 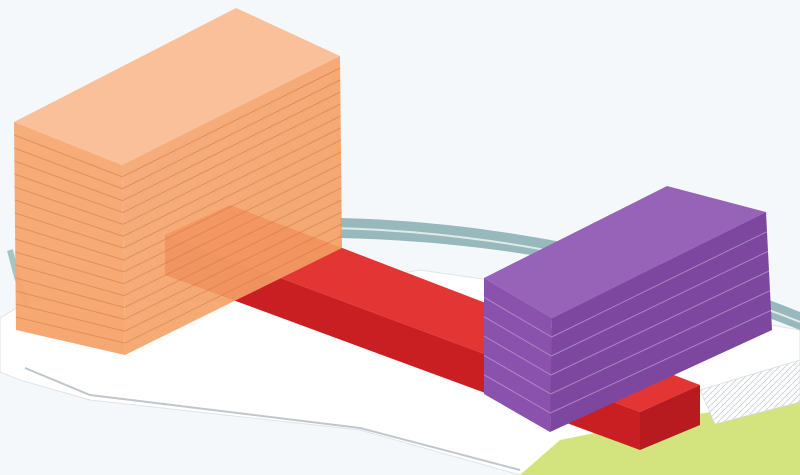 I want to click on road-band, so click(x=570, y=274).